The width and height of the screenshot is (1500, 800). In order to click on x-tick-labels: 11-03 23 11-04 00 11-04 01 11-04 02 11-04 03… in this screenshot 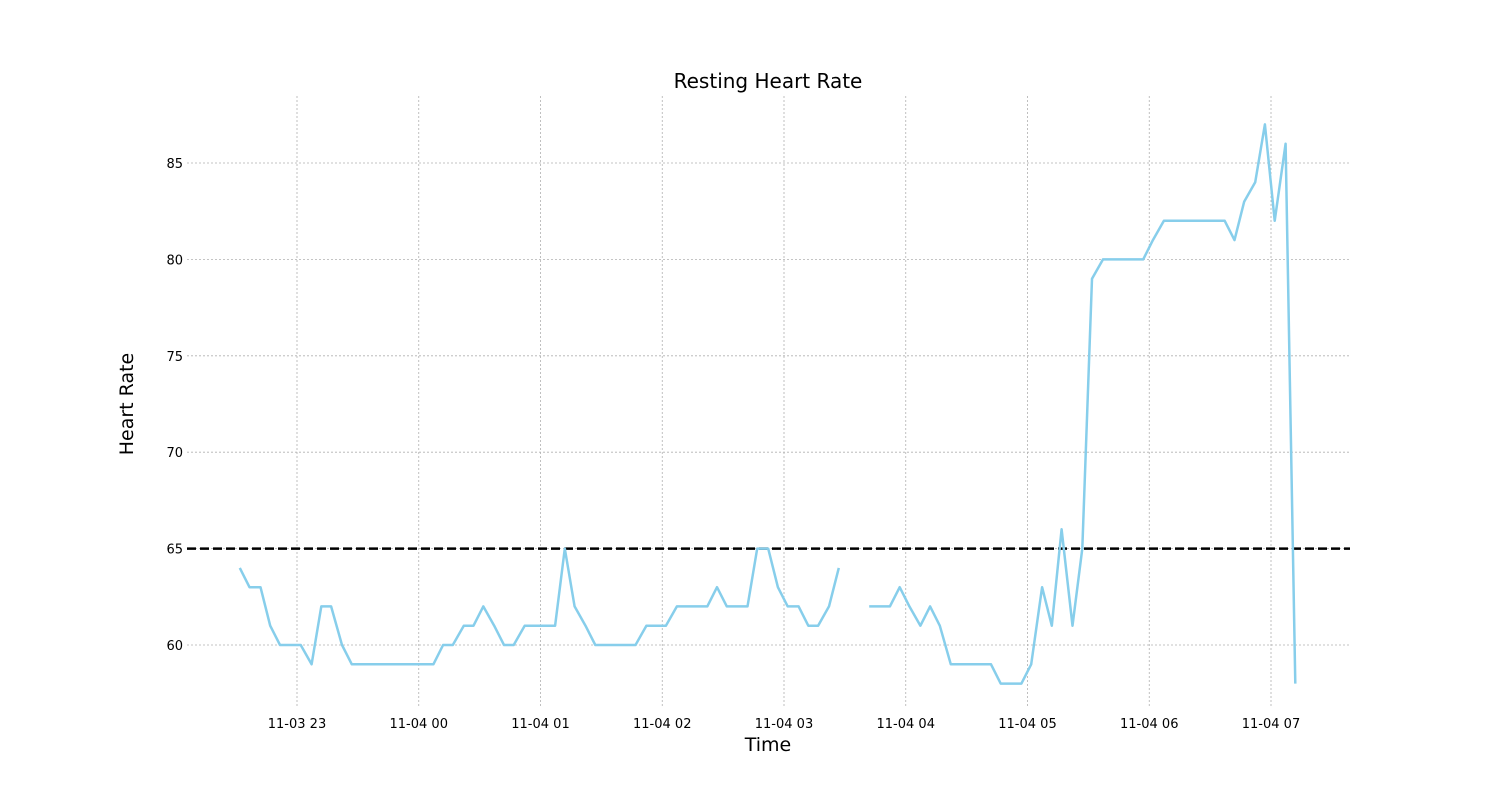, I will do `click(784, 724)`.